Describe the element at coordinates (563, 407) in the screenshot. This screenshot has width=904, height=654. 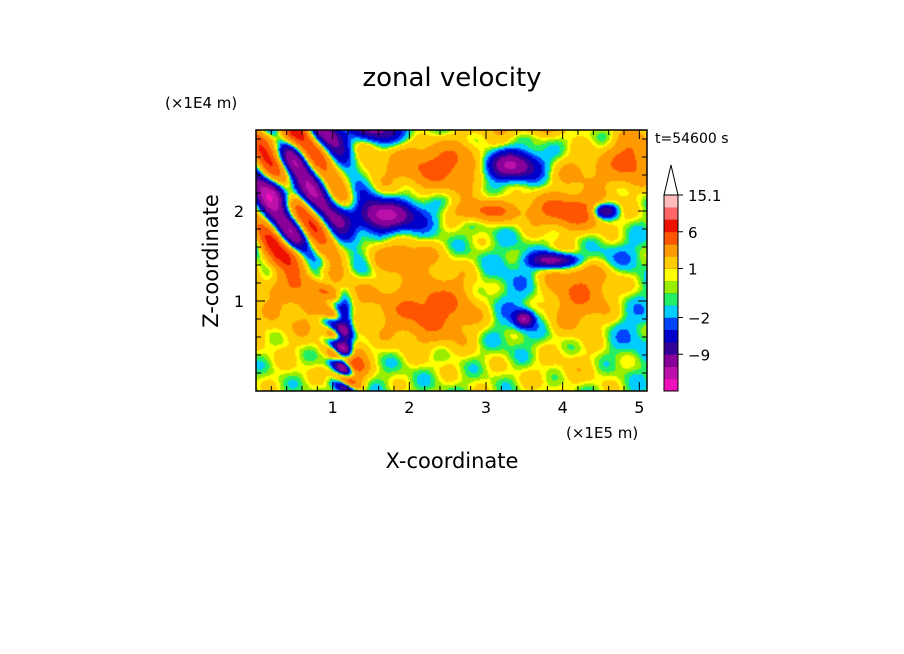
I see `x-tick-label: 4` at that location.